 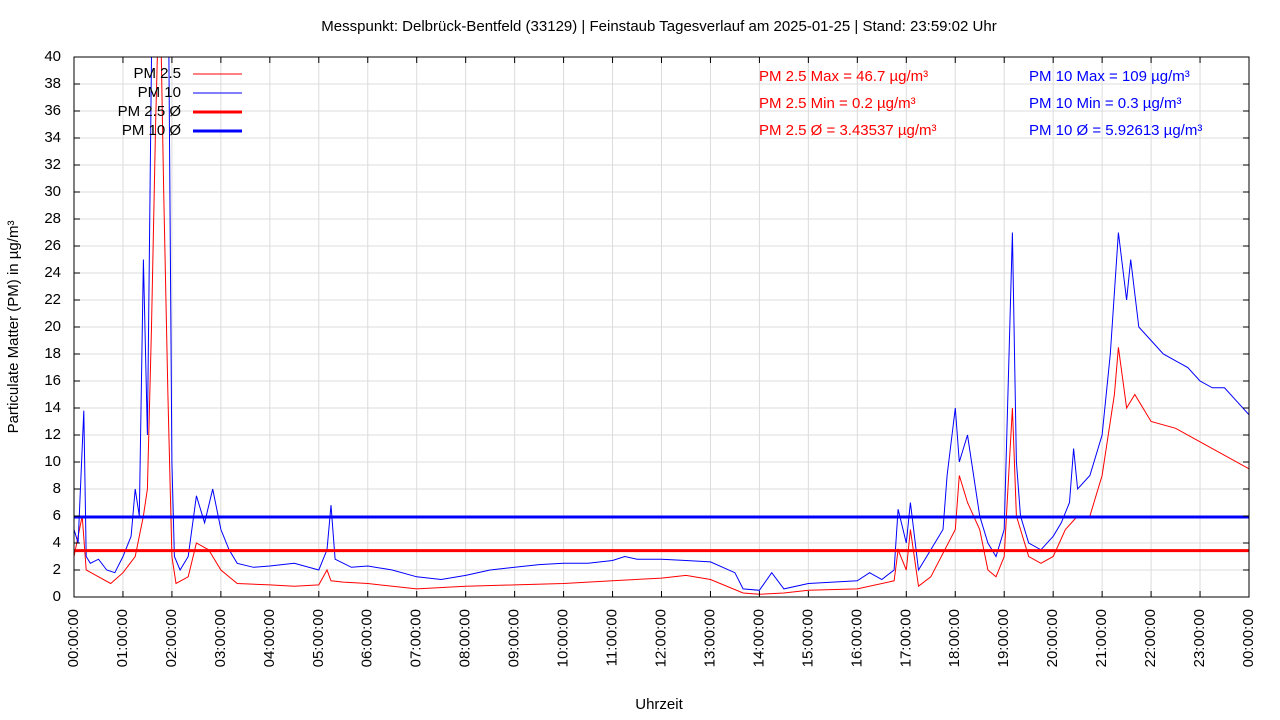 What do you see at coordinates (843, 76) in the screenshot?
I see `annotation: PM 2.5 Max = 46.7 µg/m³` at bounding box center [843, 76].